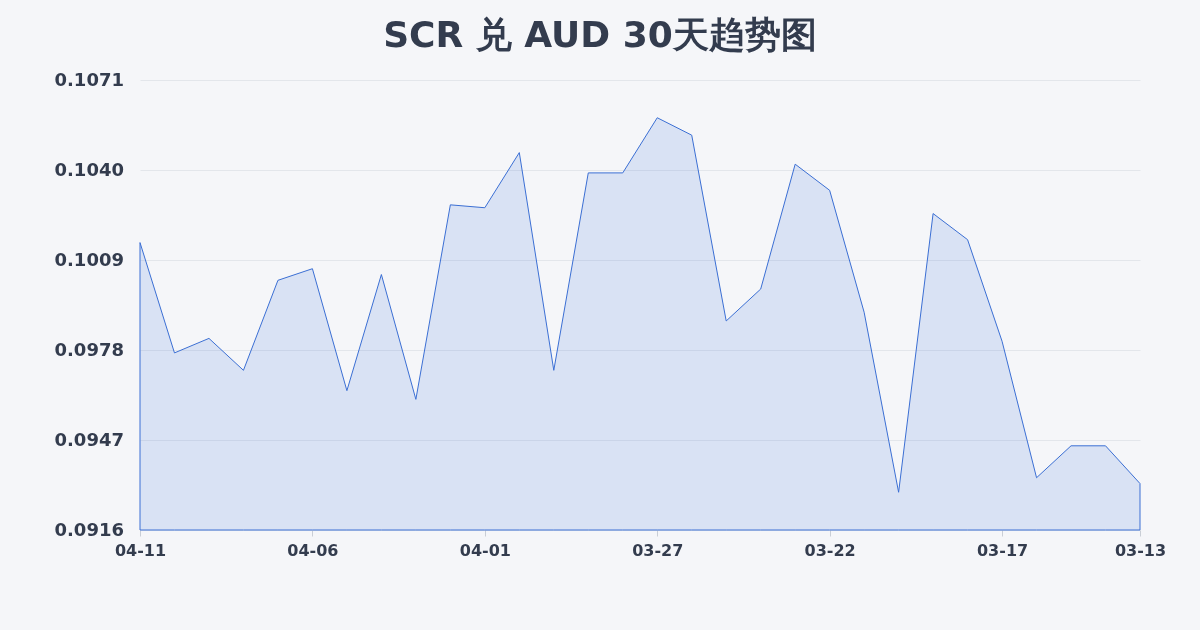 This screenshot has width=1200, height=630. I want to click on y-tick-label: 0.1040, so click(89, 169).